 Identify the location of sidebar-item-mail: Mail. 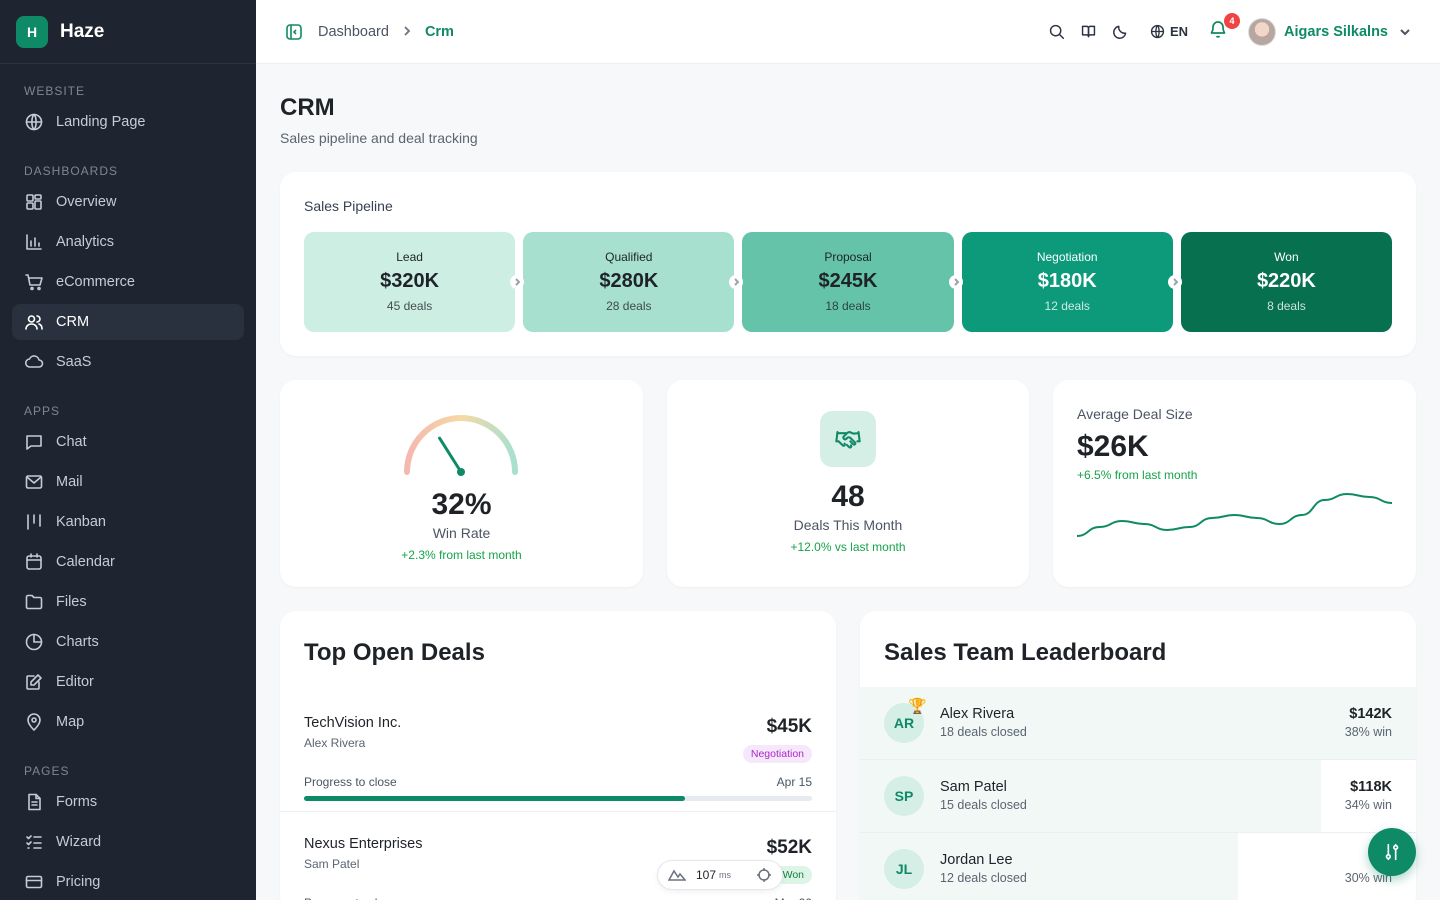
(128, 482).